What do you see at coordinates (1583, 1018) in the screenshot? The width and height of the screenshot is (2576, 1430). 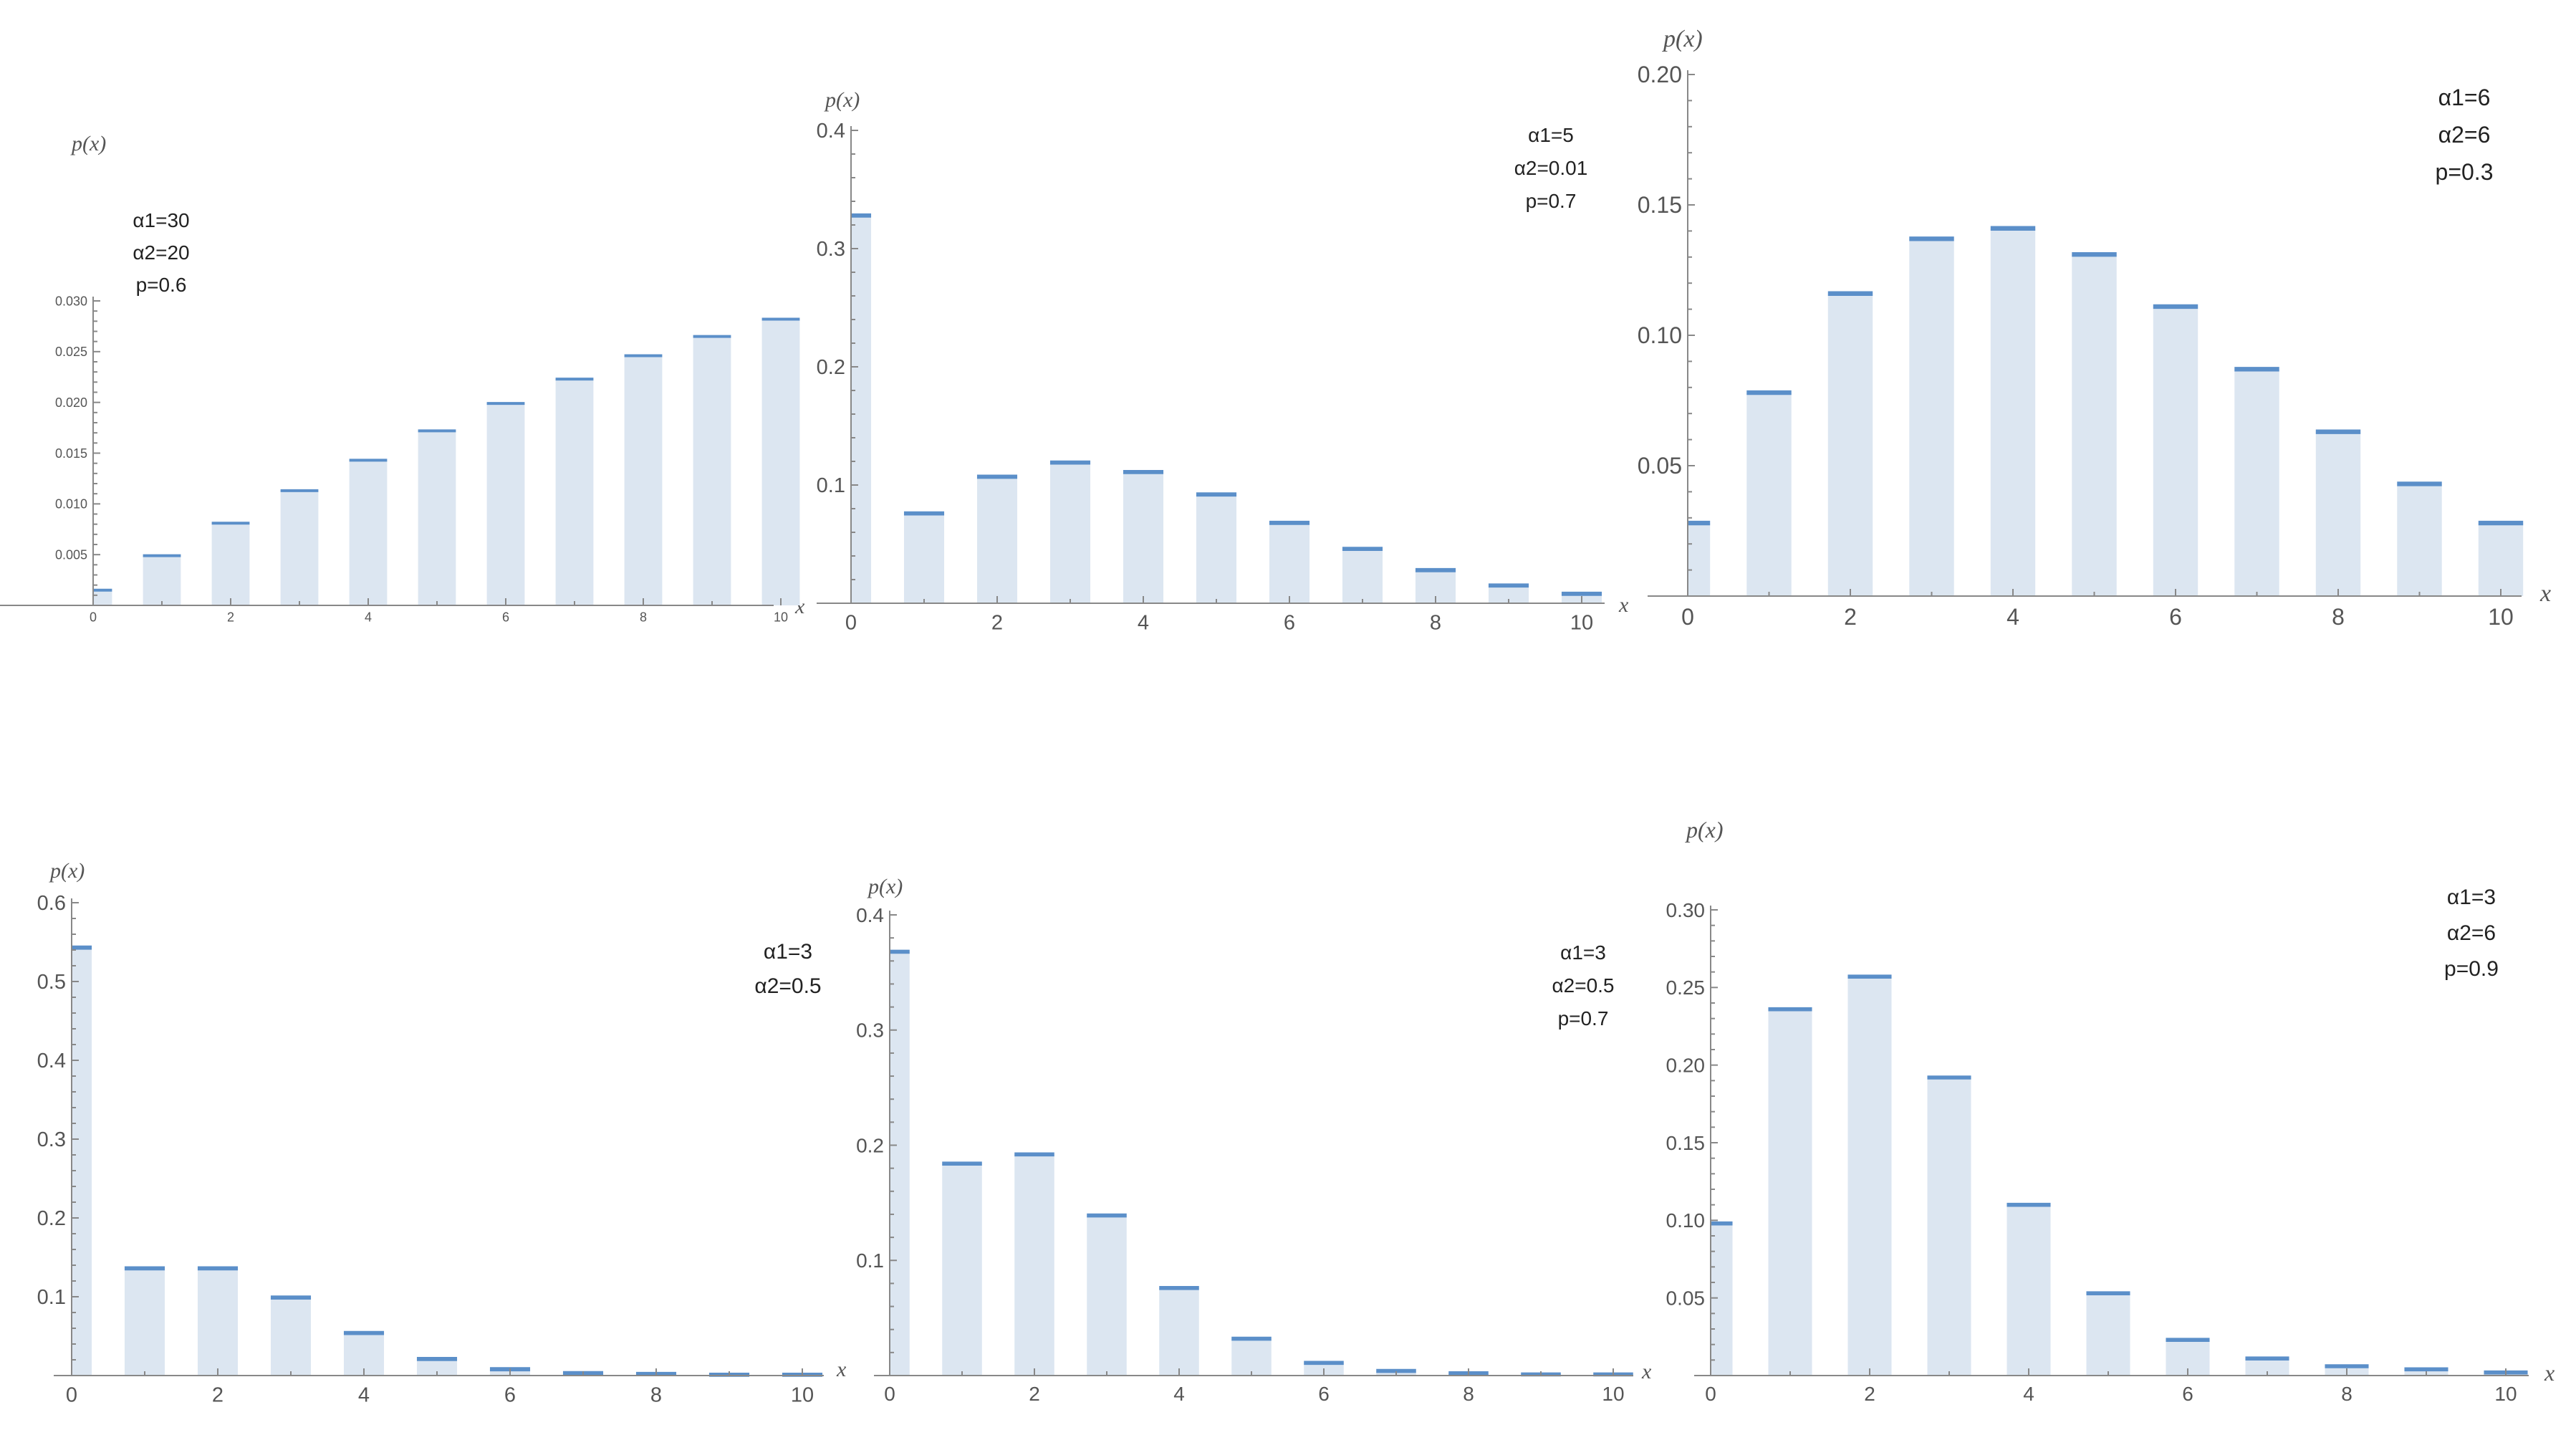 I see `param-p: p=0.7` at bounding box center [1583, 1018].